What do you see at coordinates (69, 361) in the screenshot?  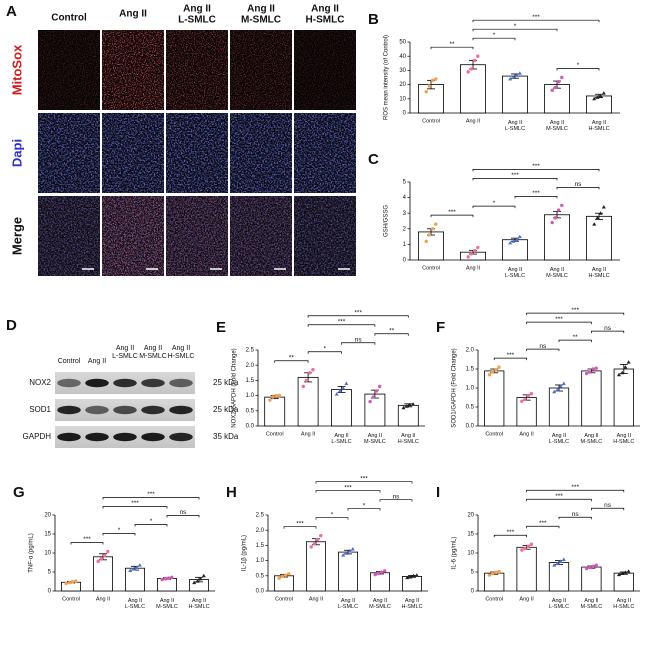 I see `lane-header: Control` at bounding box center [69, 361].